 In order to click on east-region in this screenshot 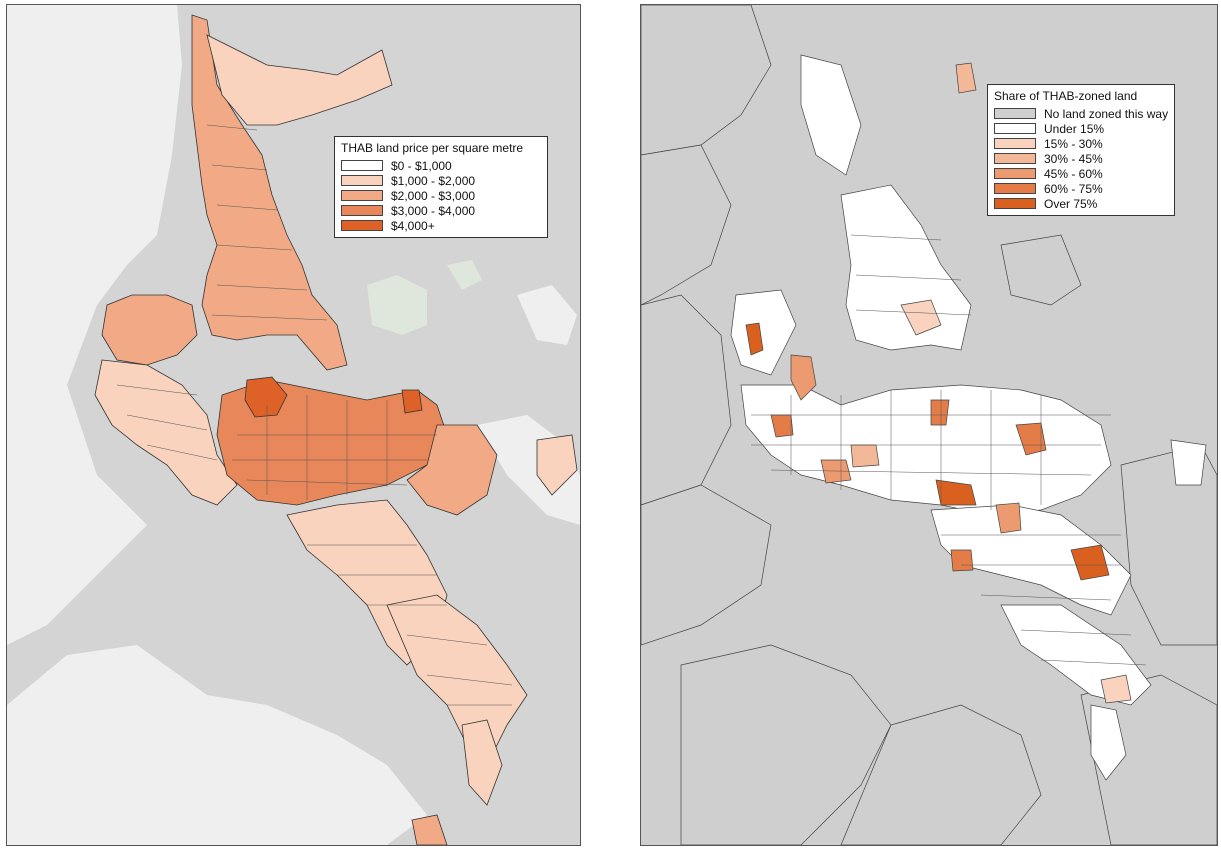, I will do `click(452, 470)`.